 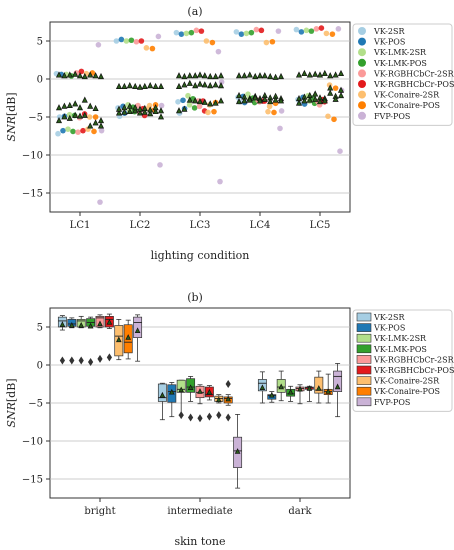 I want to click on panel-a-y-label-unit: [dB], so click(x=11, y=104).